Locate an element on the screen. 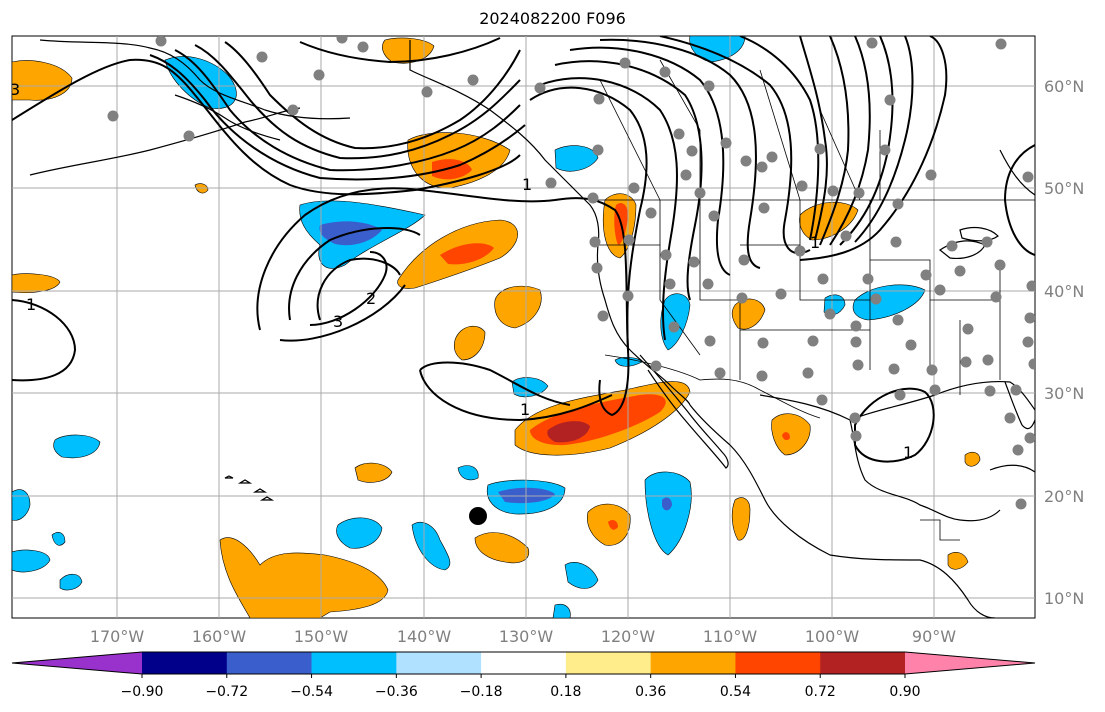 The height and width of the screenshot is (712, 1105). lon-tick-label: 130°W is located at coordinates (526, 636).